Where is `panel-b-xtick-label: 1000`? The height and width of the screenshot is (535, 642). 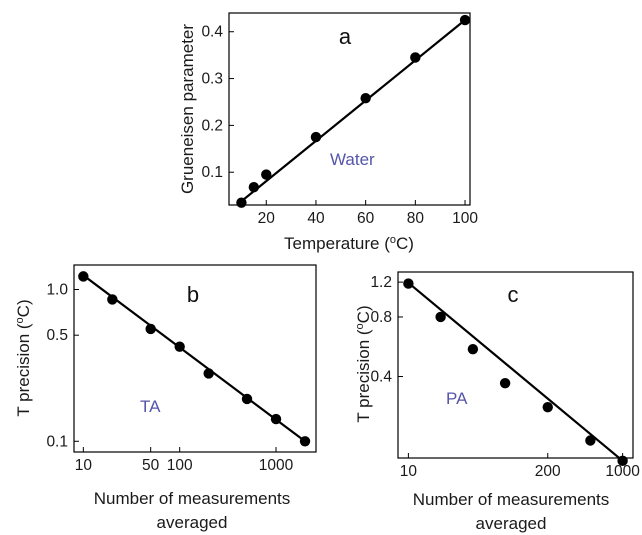
panel-b-xtick-label: 1000 is located at coordinates (276, 465).